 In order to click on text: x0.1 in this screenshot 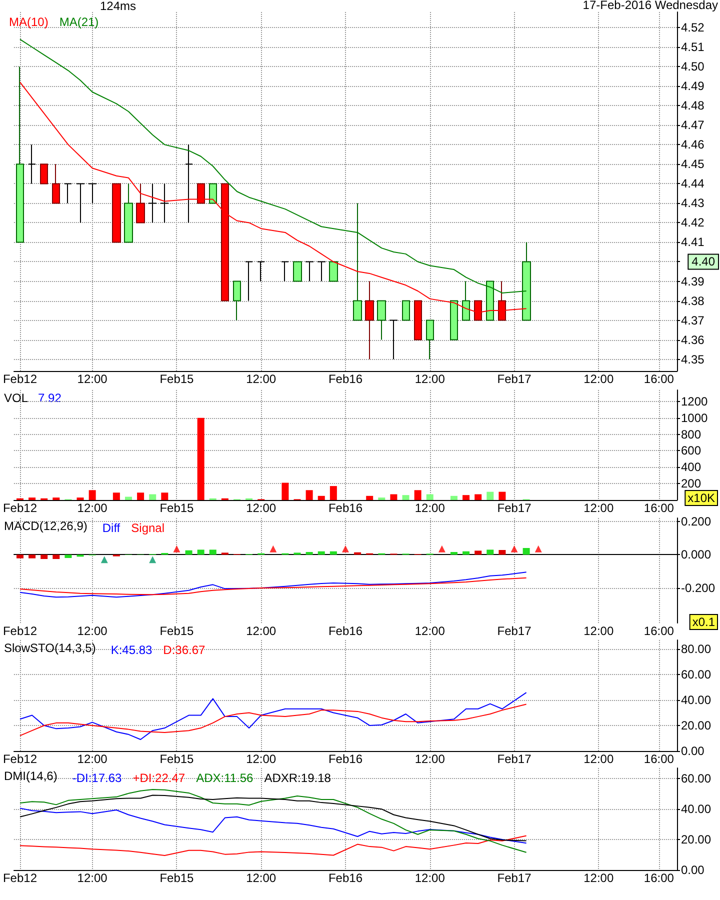, I will do `click(704, 622)`.